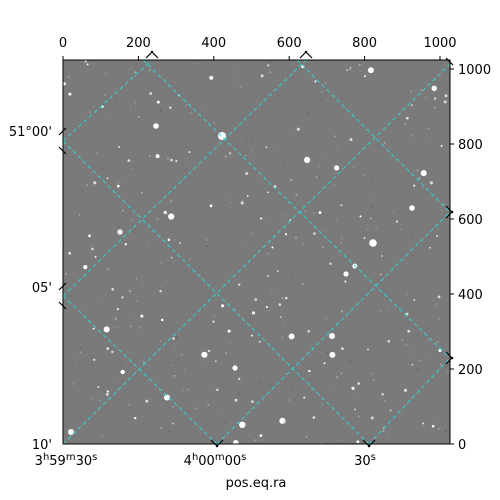  Describe the element at coordinates (251, 58) in the screenshot. I see `top-ticks` at that location.